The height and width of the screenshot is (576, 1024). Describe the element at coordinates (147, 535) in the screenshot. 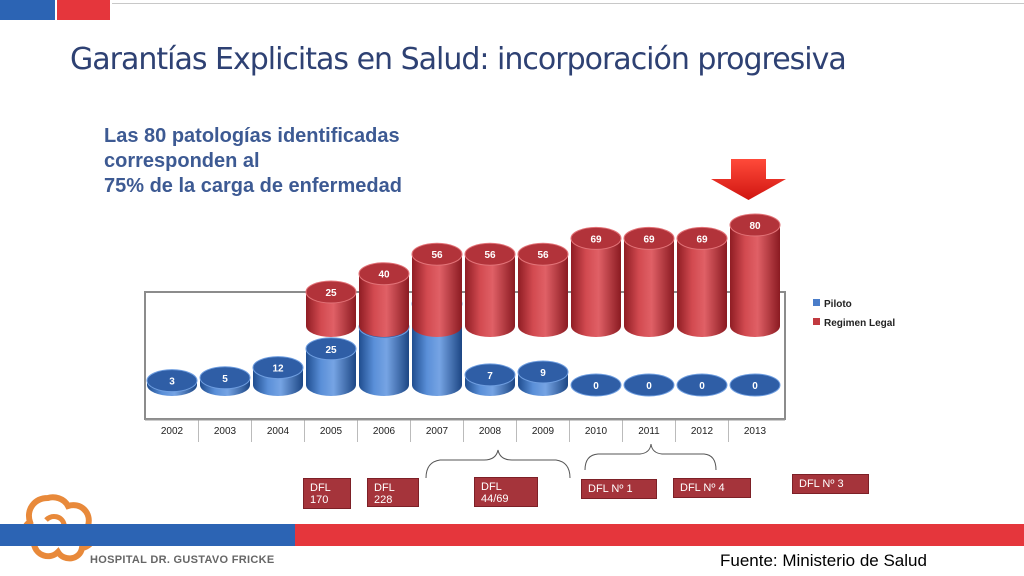

I see `bottom-bar-blue-segment` at that location.